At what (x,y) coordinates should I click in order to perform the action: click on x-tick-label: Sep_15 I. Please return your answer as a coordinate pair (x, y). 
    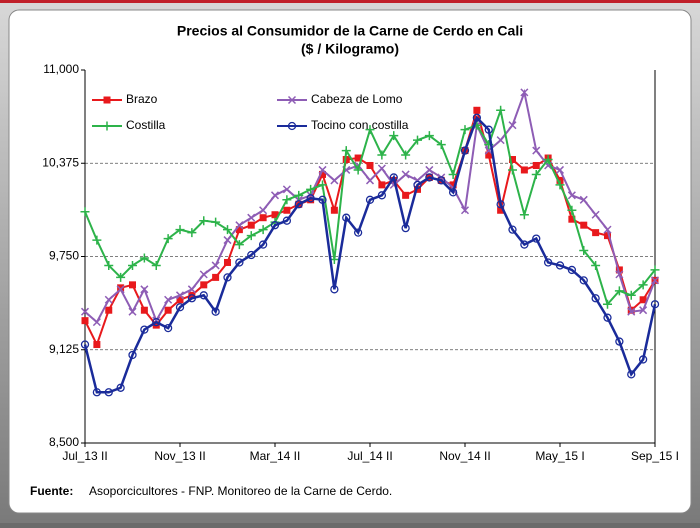
    Looking at the image, I should click on (655, 456).